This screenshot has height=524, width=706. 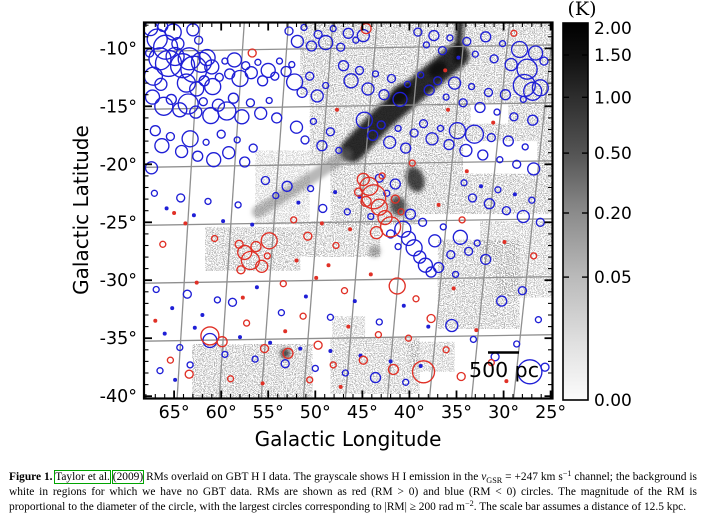 I want to click on caption-text: GSR, so click(x=494, y=480).